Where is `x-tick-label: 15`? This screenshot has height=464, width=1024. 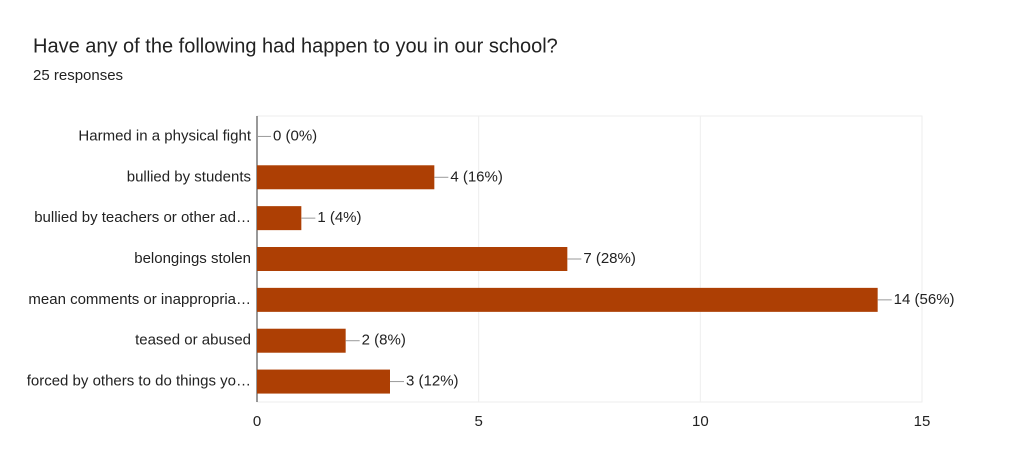 x-tick-label: 15 is located at coordinates (922, 421).